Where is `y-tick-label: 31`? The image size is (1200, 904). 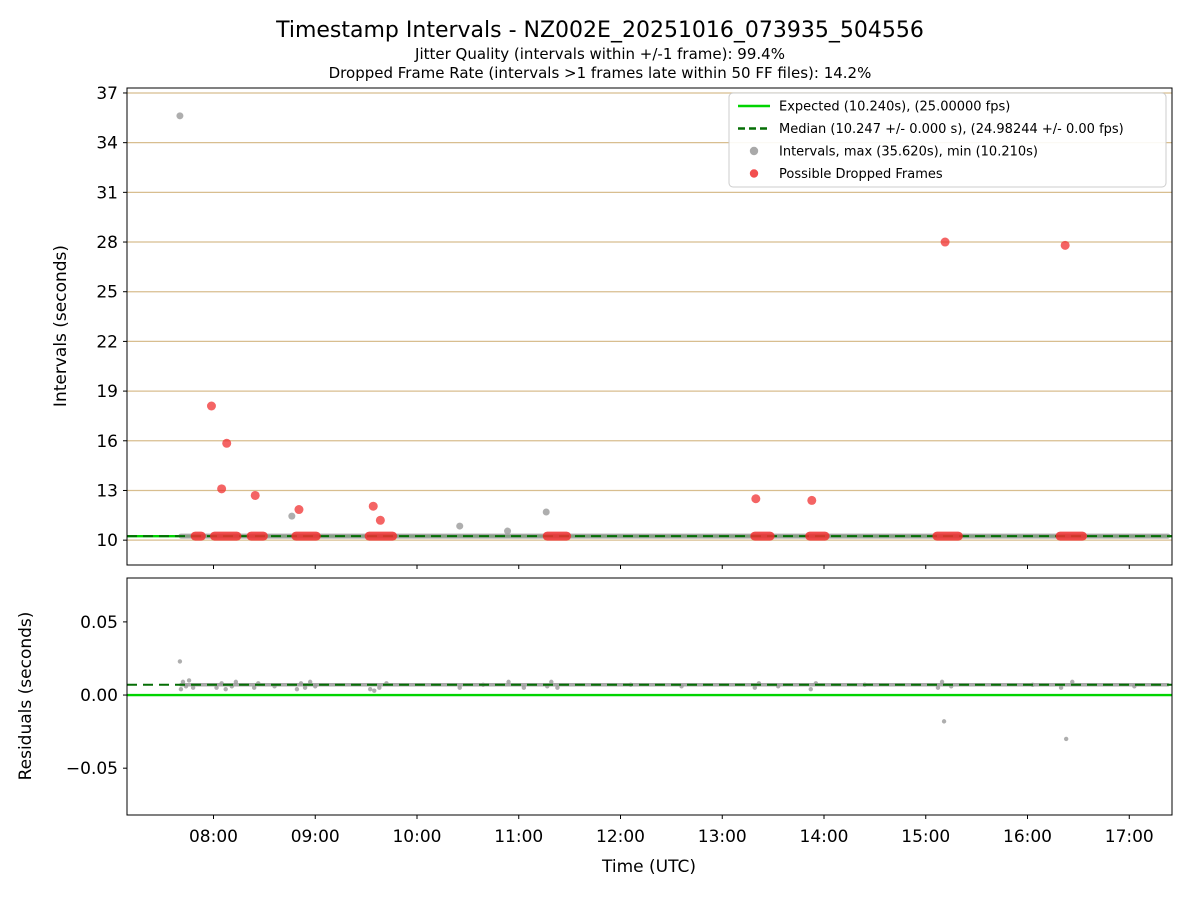
y-tick-label: 31 is located at coordinates (107, 193).